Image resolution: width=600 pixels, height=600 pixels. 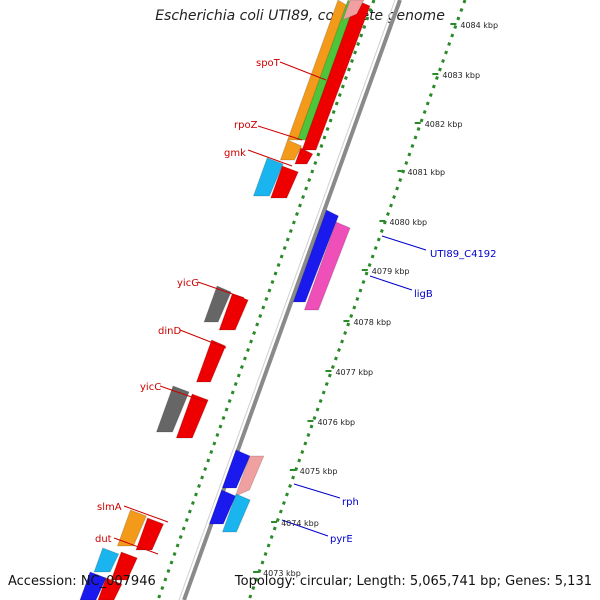 I want to click on leader-line-yicG, so click(x=221, y=290).